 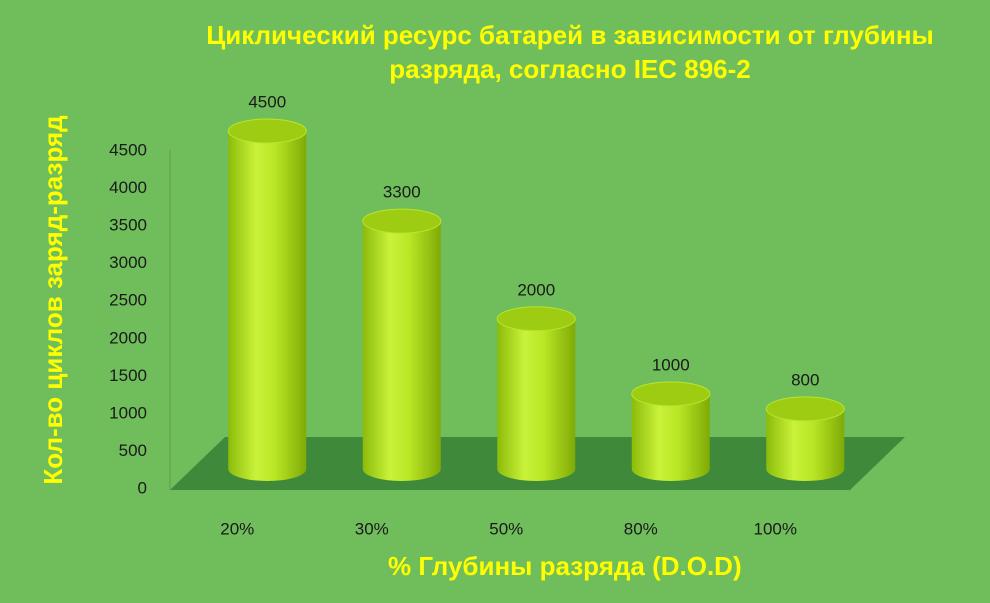 What do you see at coordinates (53, 300) in the screenshot?
I see `y-axis-title: Кол-во циклов заряд-разряд` at bounding box center [53, 300].